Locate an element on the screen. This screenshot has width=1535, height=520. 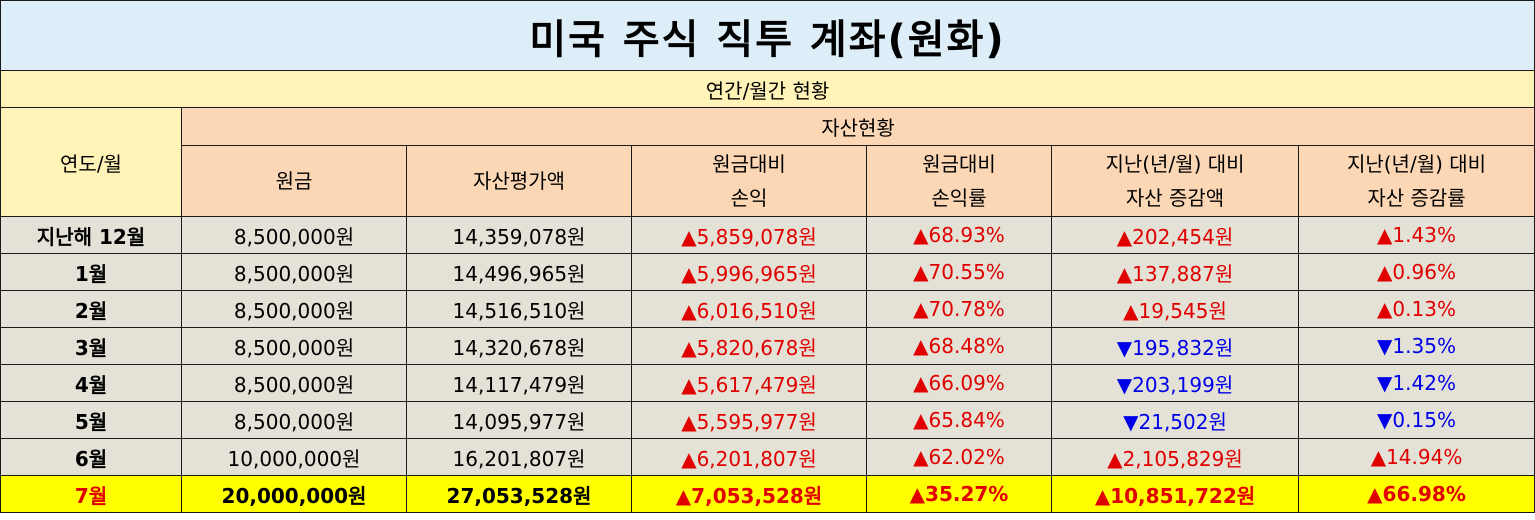
page-title: 미국 주식 직투 계좌(원화) is located at coordinates (767, 35).